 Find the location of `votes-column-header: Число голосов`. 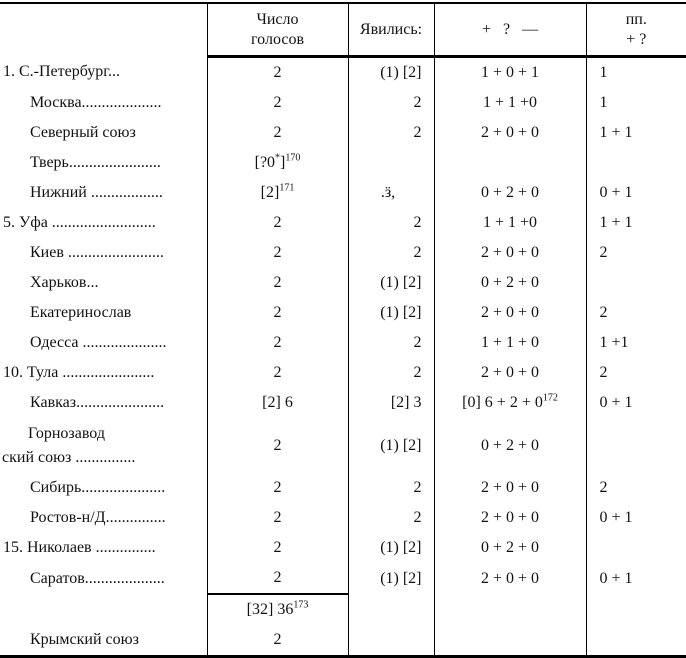

votes-column-header: Число голосов is located at coordinates (277, 30).